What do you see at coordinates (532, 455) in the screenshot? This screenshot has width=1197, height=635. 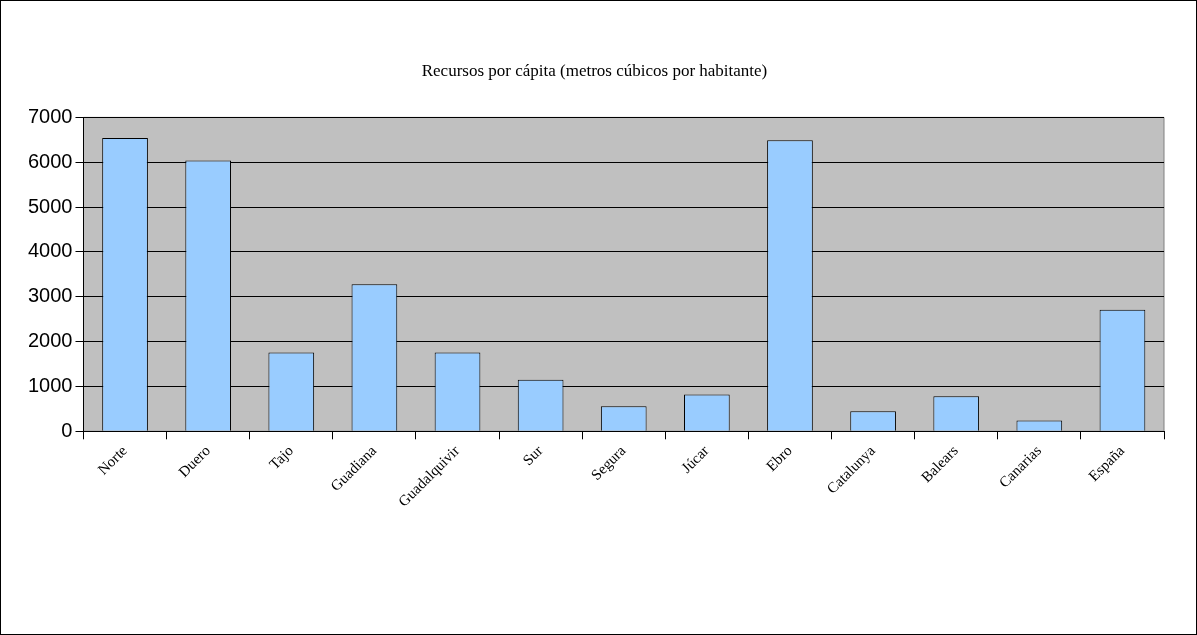 I see `x-tick-label: Sur` at bounding box center [532, 455].